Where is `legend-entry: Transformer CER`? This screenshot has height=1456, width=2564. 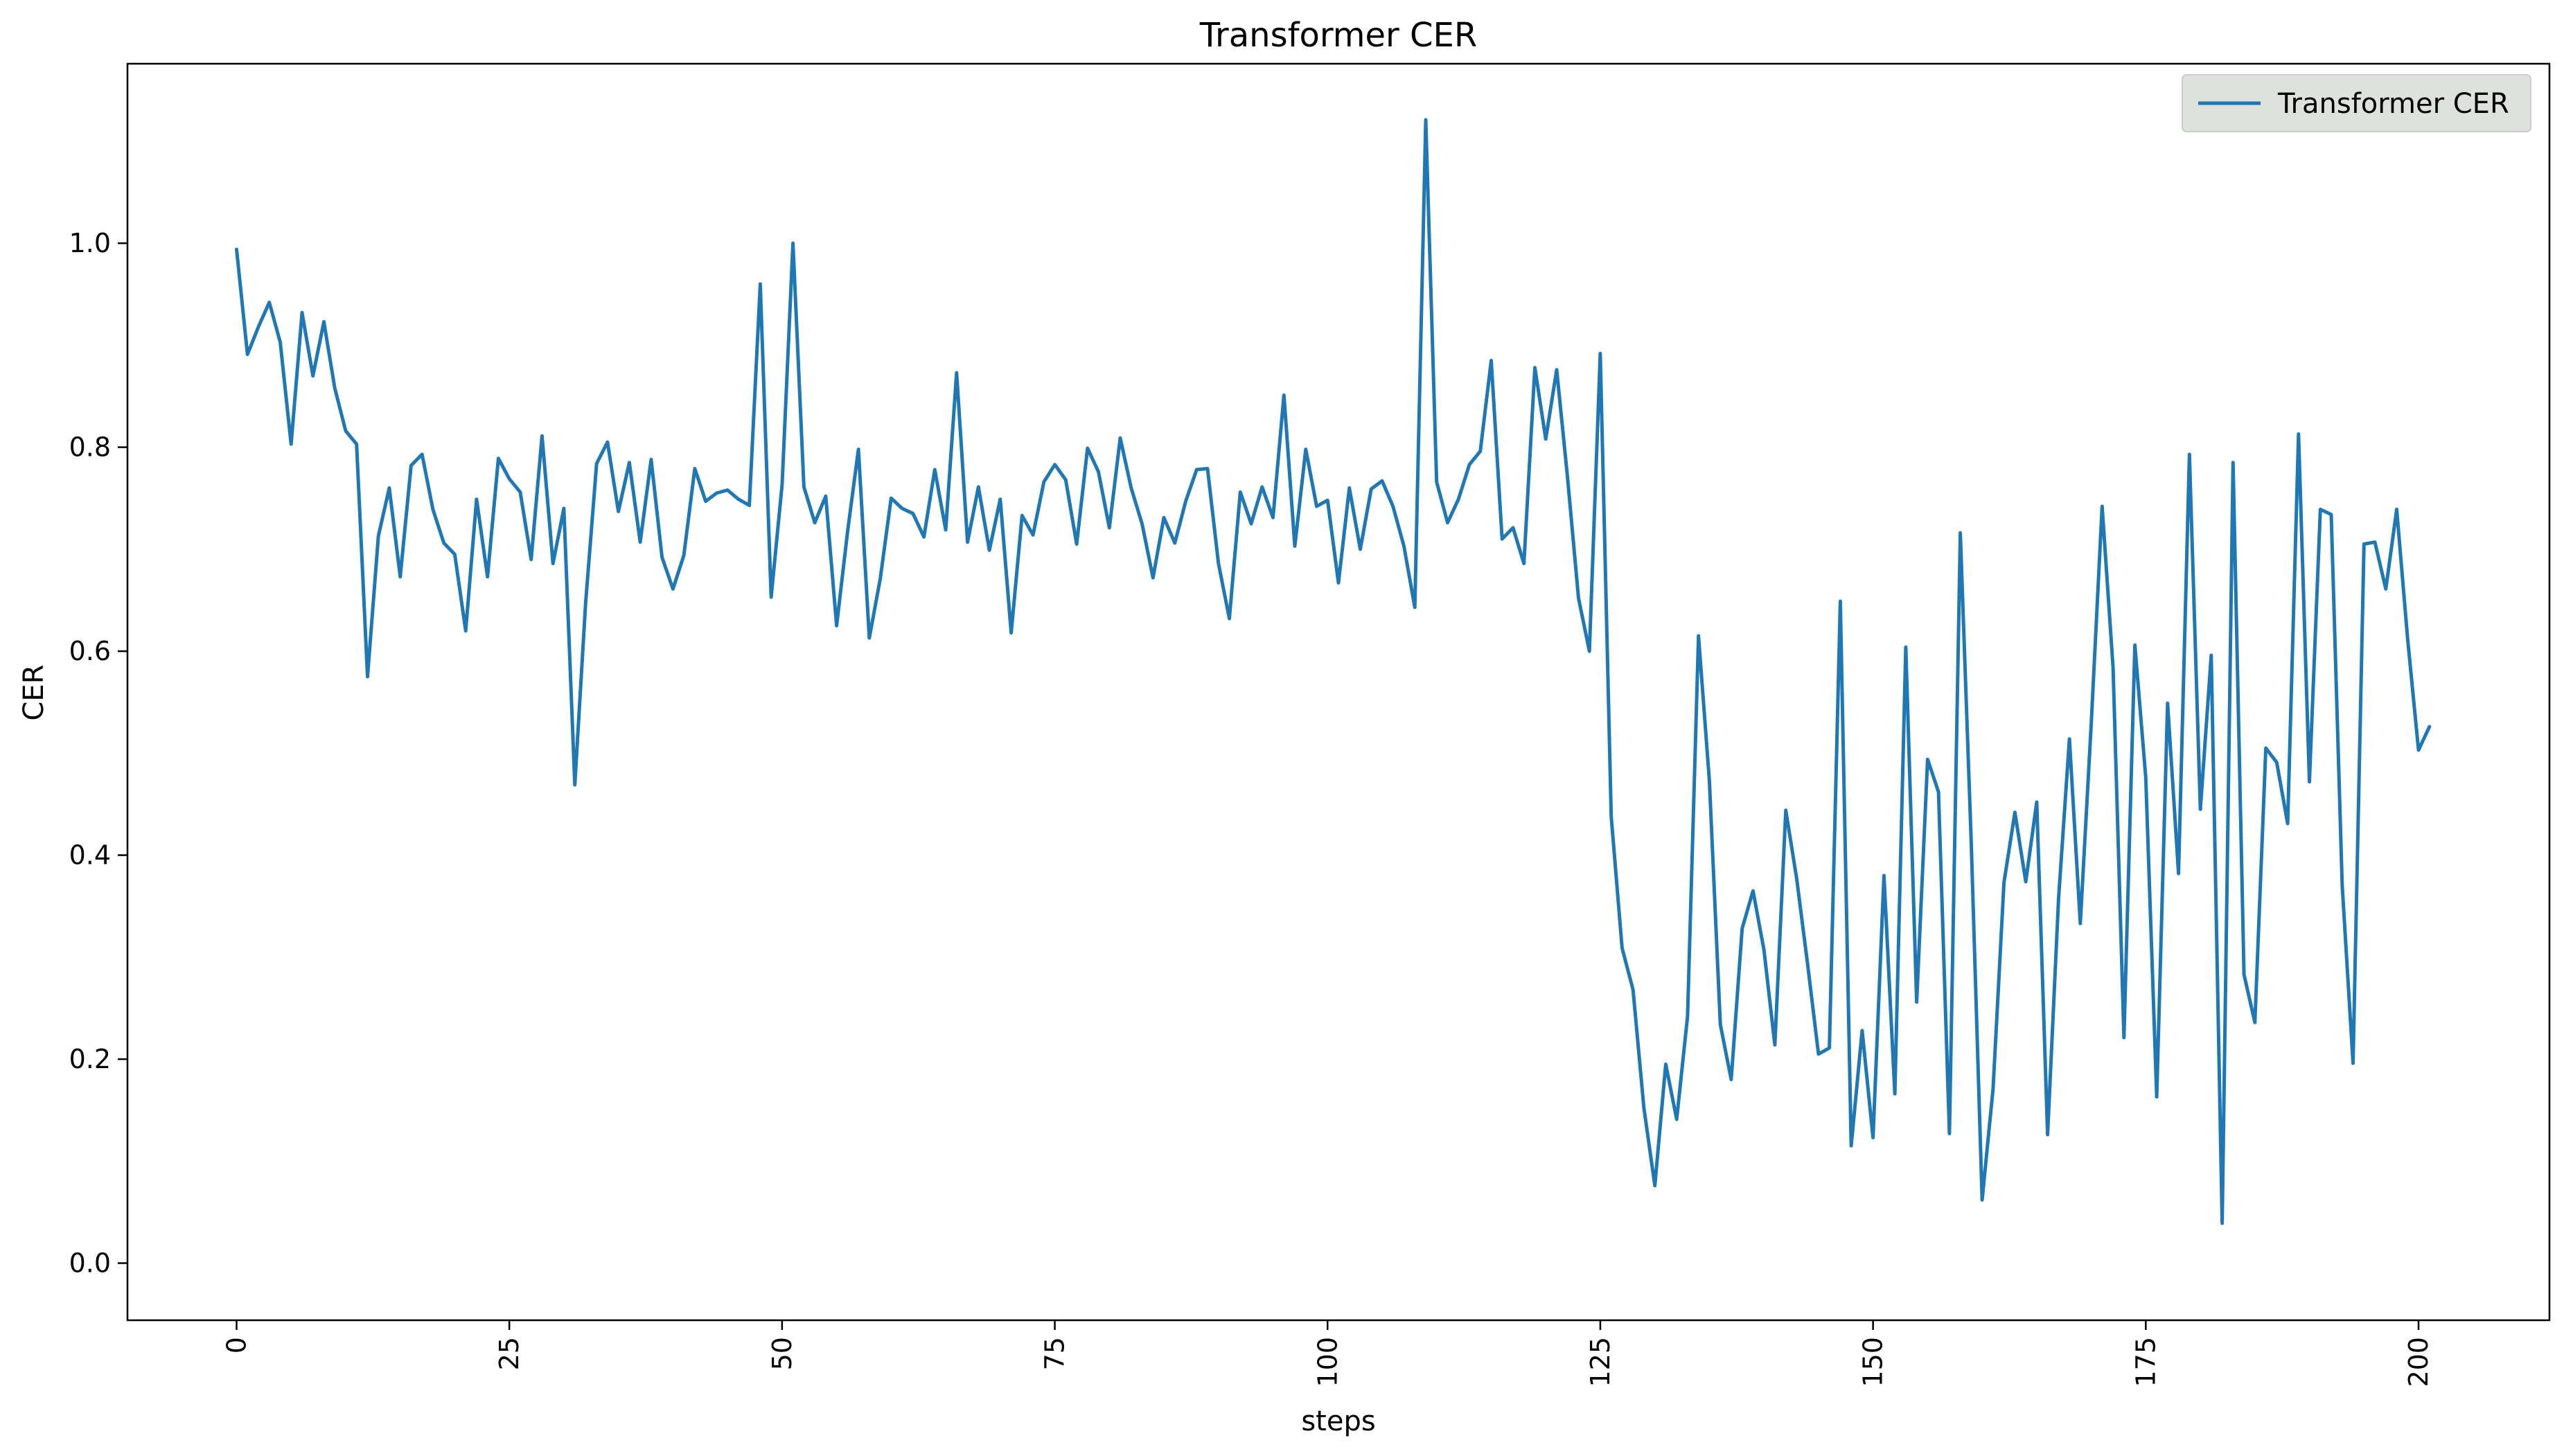
legend-entry: Transformer CER is located at coordinates (2393, 104).